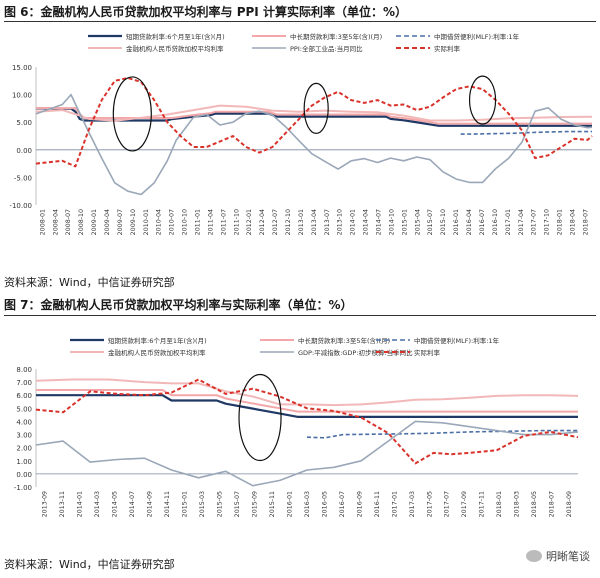 This screenshot has height=578, width=600. What do you see at coordinates (288, 222) in the screenshot?
I see `x-tick-label: 2012-10` at bounding box center [288, 222].